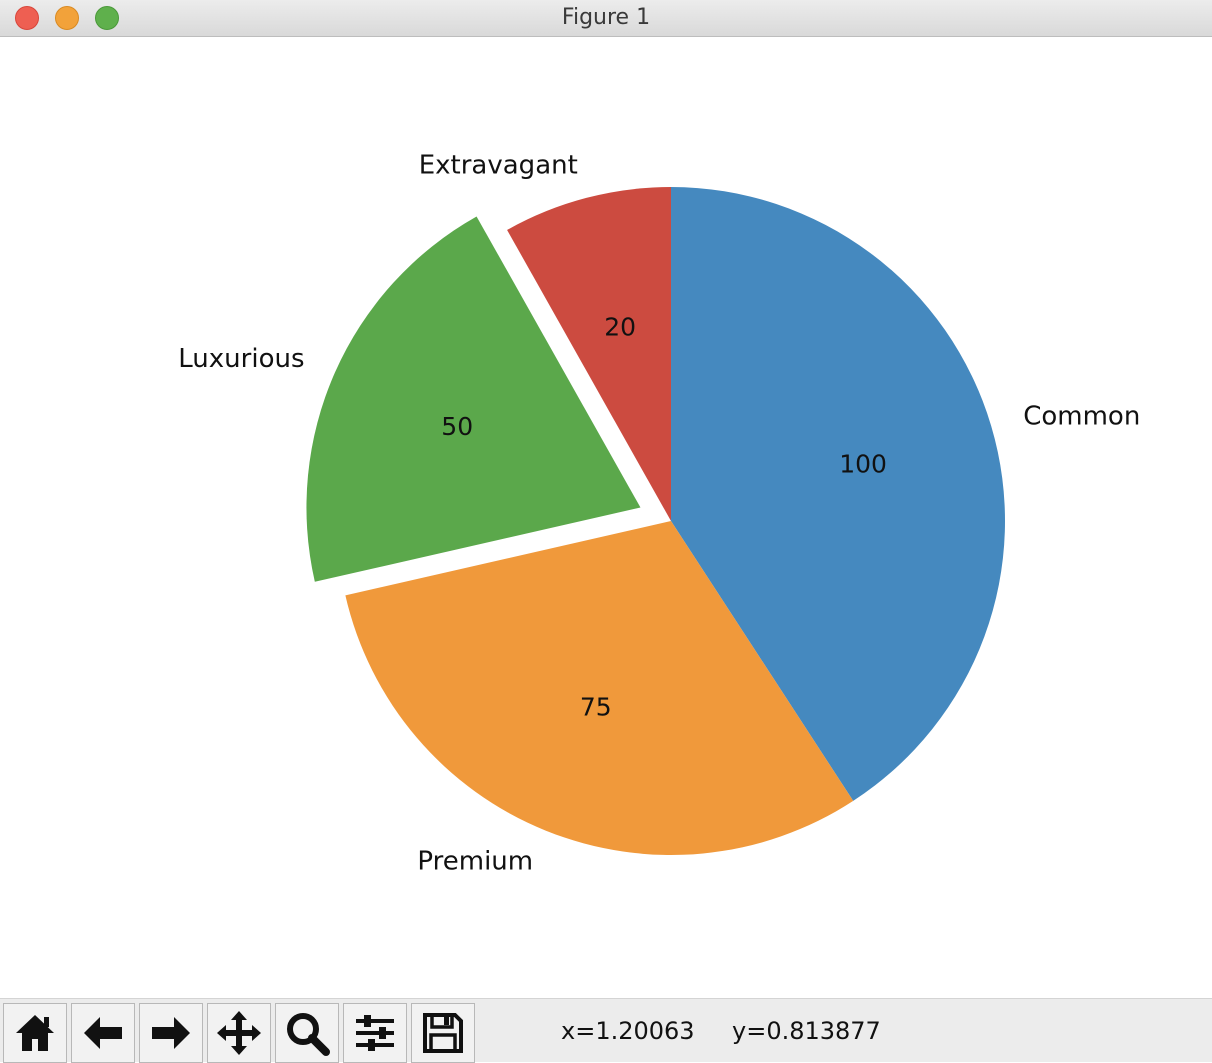 This screenshot has width=1212, height=1063. I want to click on configure-subplots-button, so click(375, 1033).